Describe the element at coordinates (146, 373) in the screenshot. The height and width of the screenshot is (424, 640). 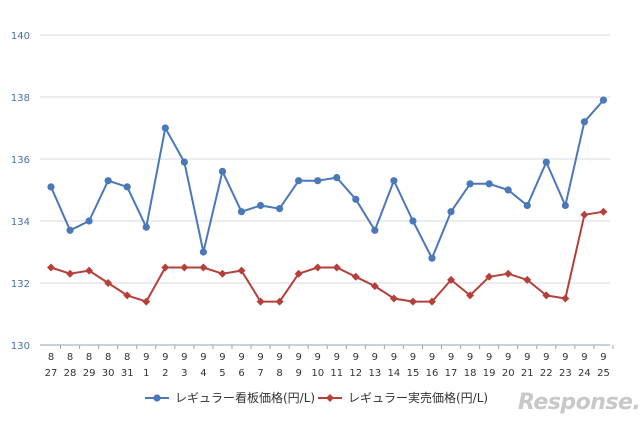
I see `x-tick-label-day: 1` at that location.